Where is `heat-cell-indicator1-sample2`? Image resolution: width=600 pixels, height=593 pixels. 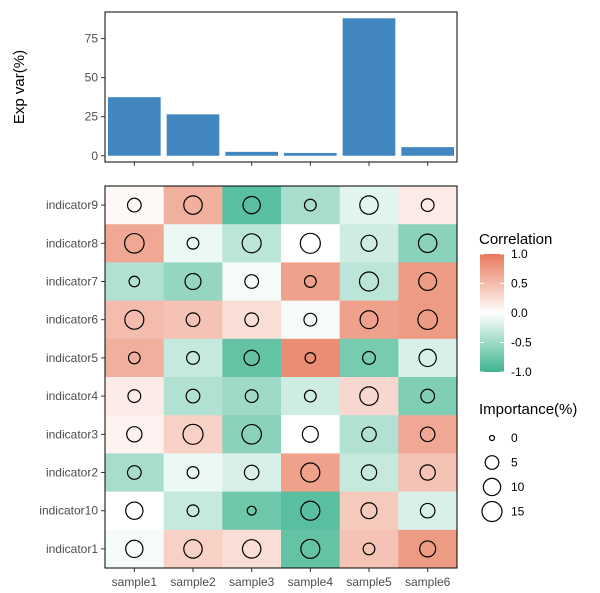 heat-cell-indicator1-sample2 is located at coordinates (193, 549).